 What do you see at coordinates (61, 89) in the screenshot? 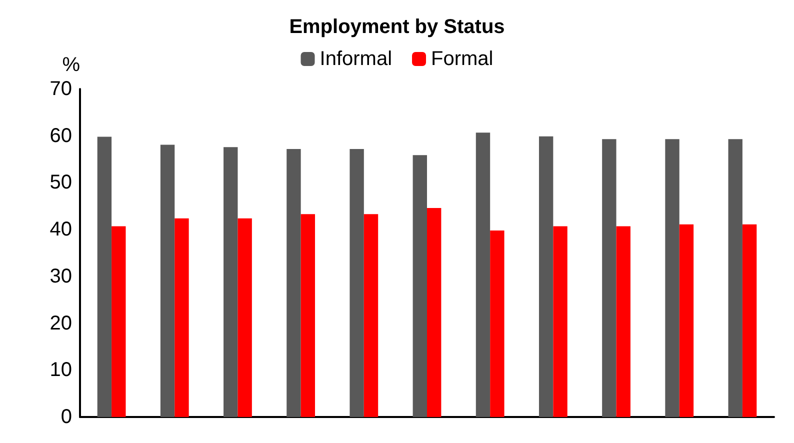
I see `y-tick-label: 70` at bounding box center [61, 89].